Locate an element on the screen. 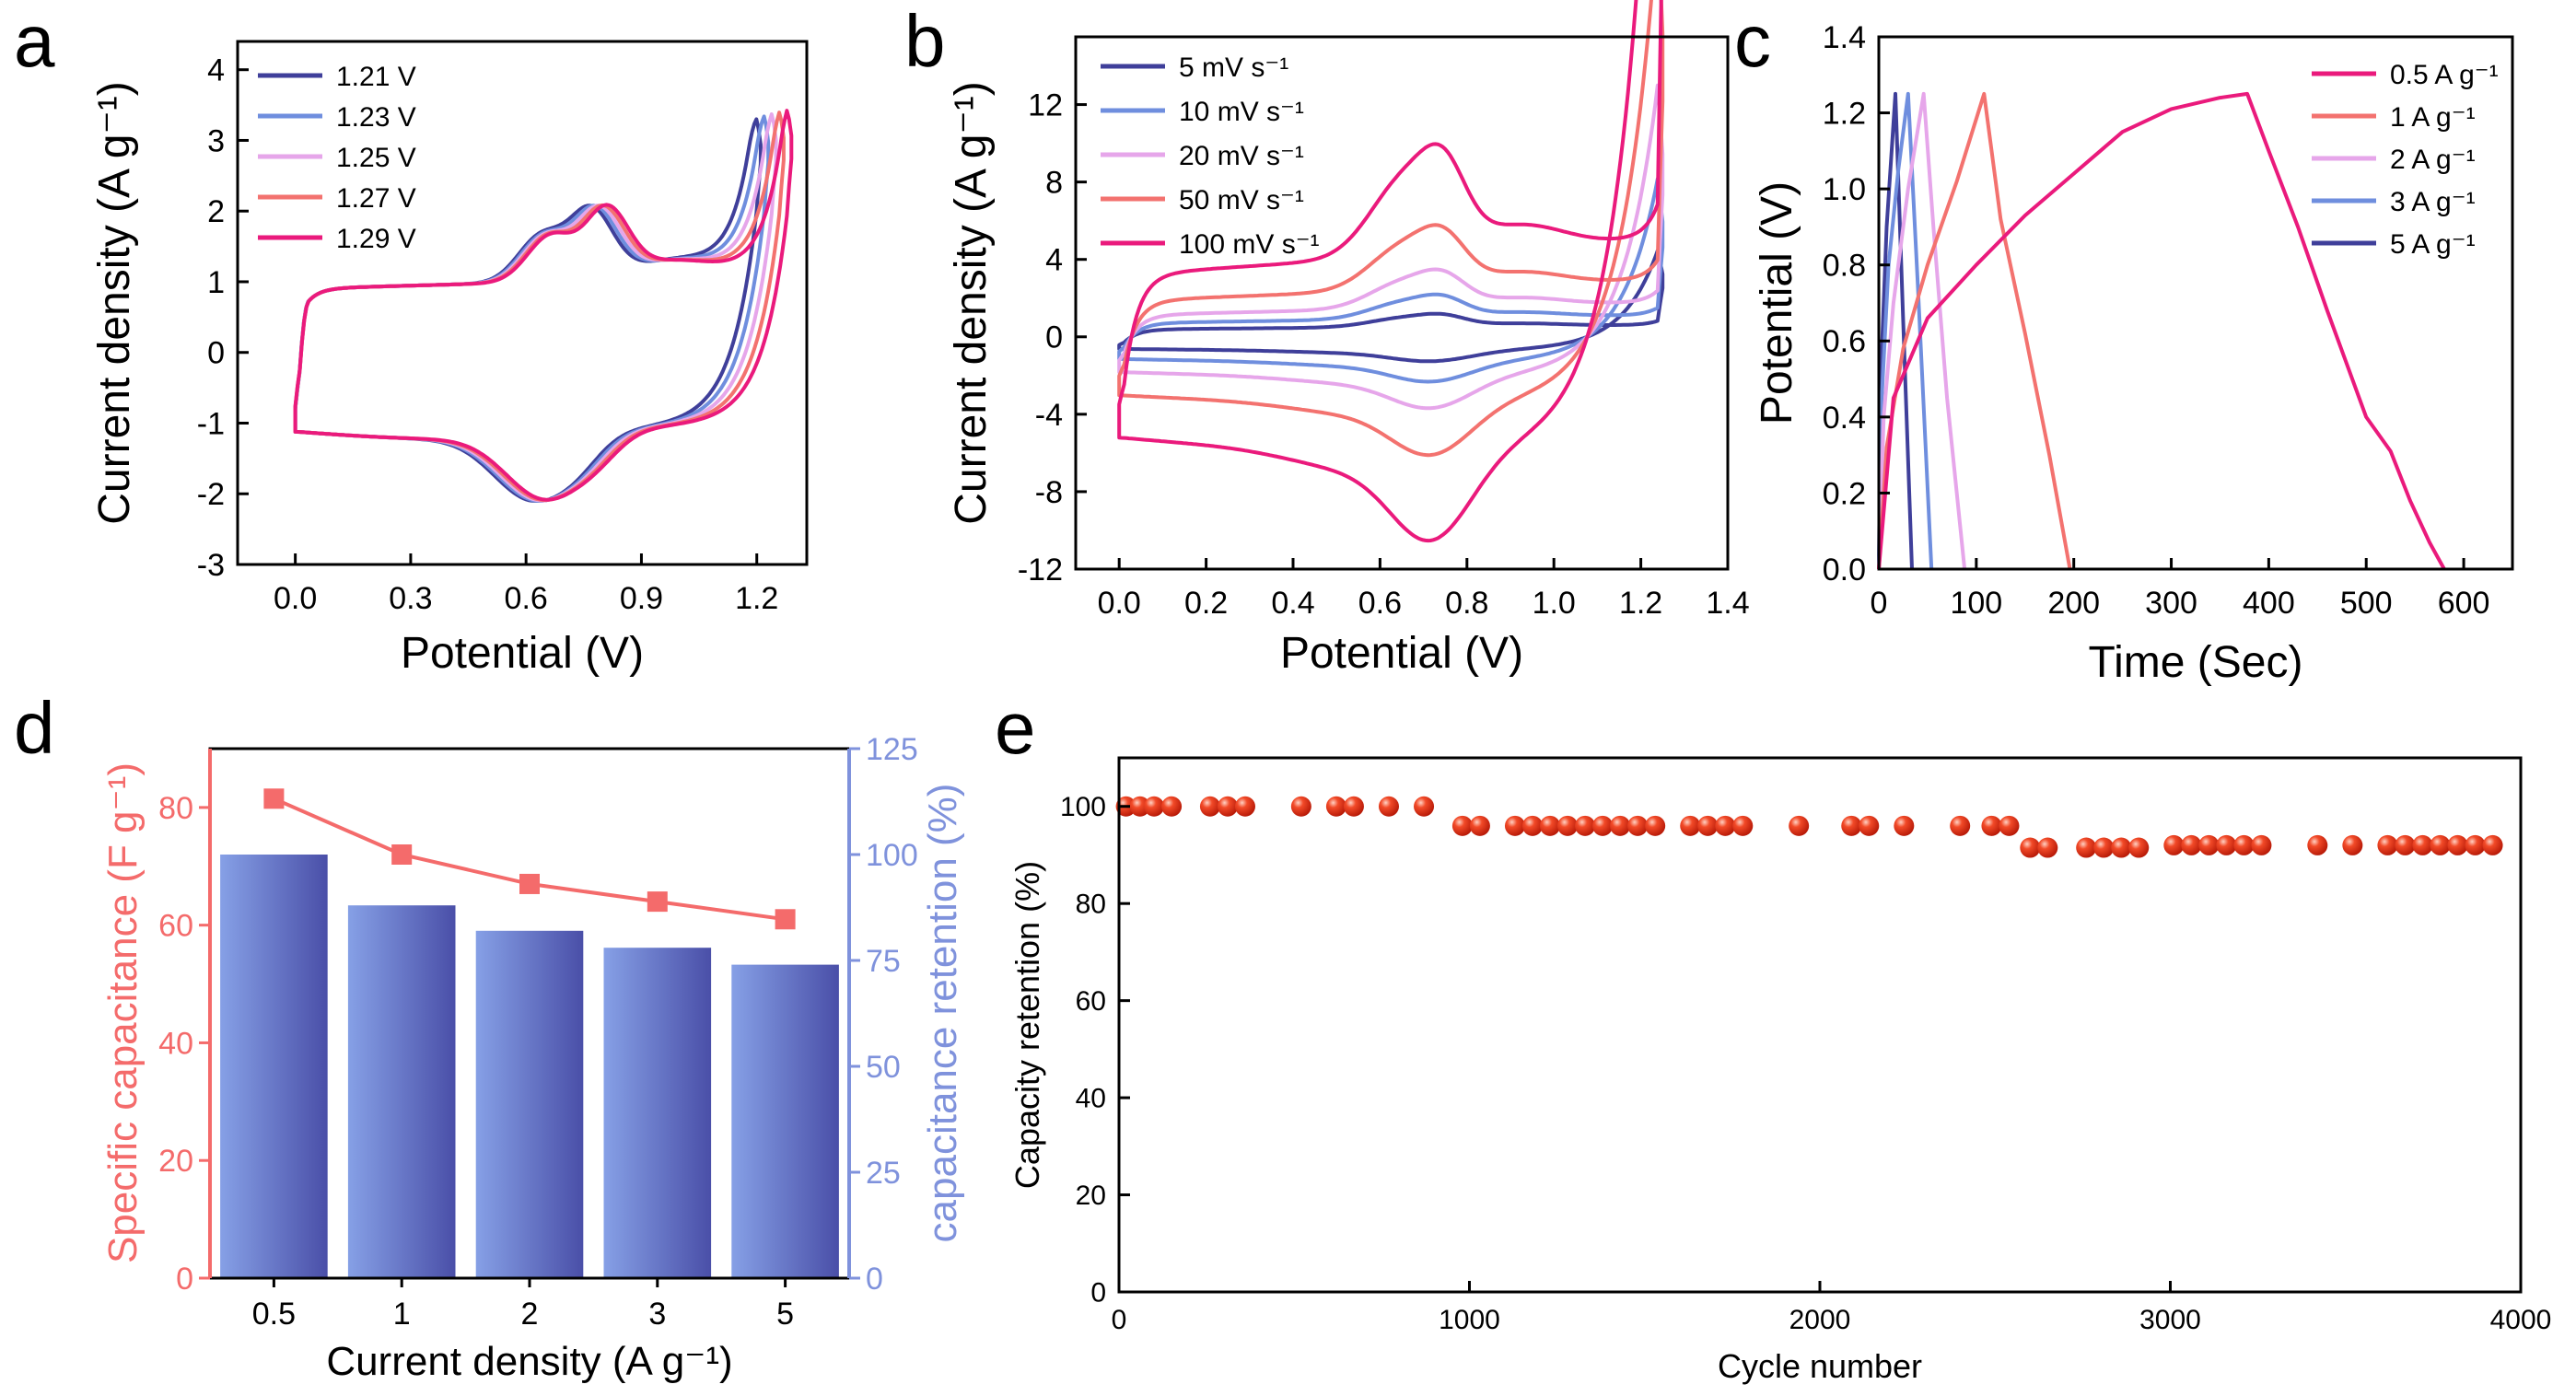 This screenshot has height=1396, width=2576. y-tick-label-a: 1 is located at coordinates (216, 283).